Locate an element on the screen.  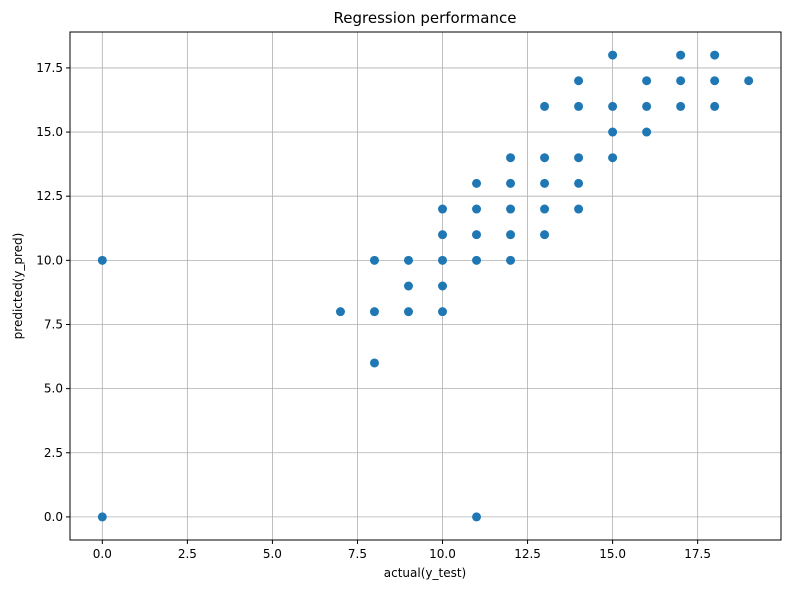
y-tick-label: 5.0 is located at coordinates (53, 389).